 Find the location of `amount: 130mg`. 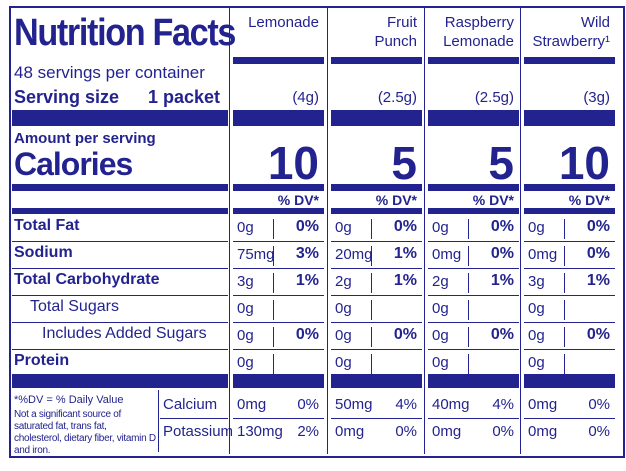

amount: 130mg is located at coordinates (260, 431).